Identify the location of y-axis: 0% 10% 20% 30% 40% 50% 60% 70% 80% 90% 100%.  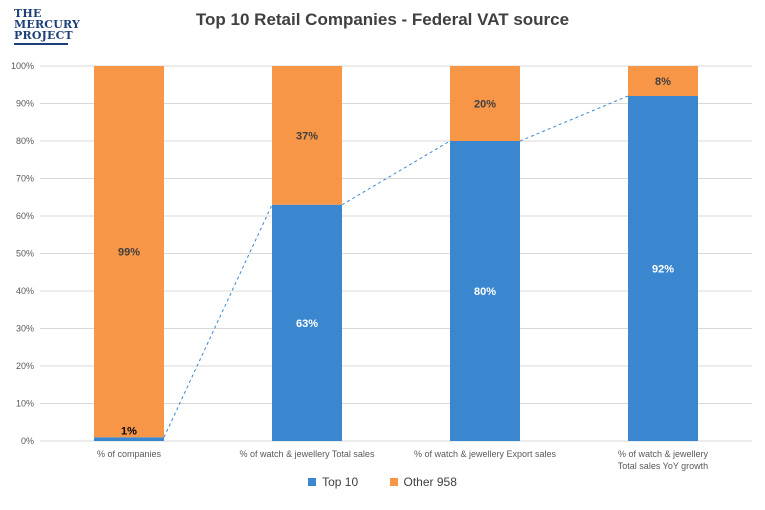
(22, 253).